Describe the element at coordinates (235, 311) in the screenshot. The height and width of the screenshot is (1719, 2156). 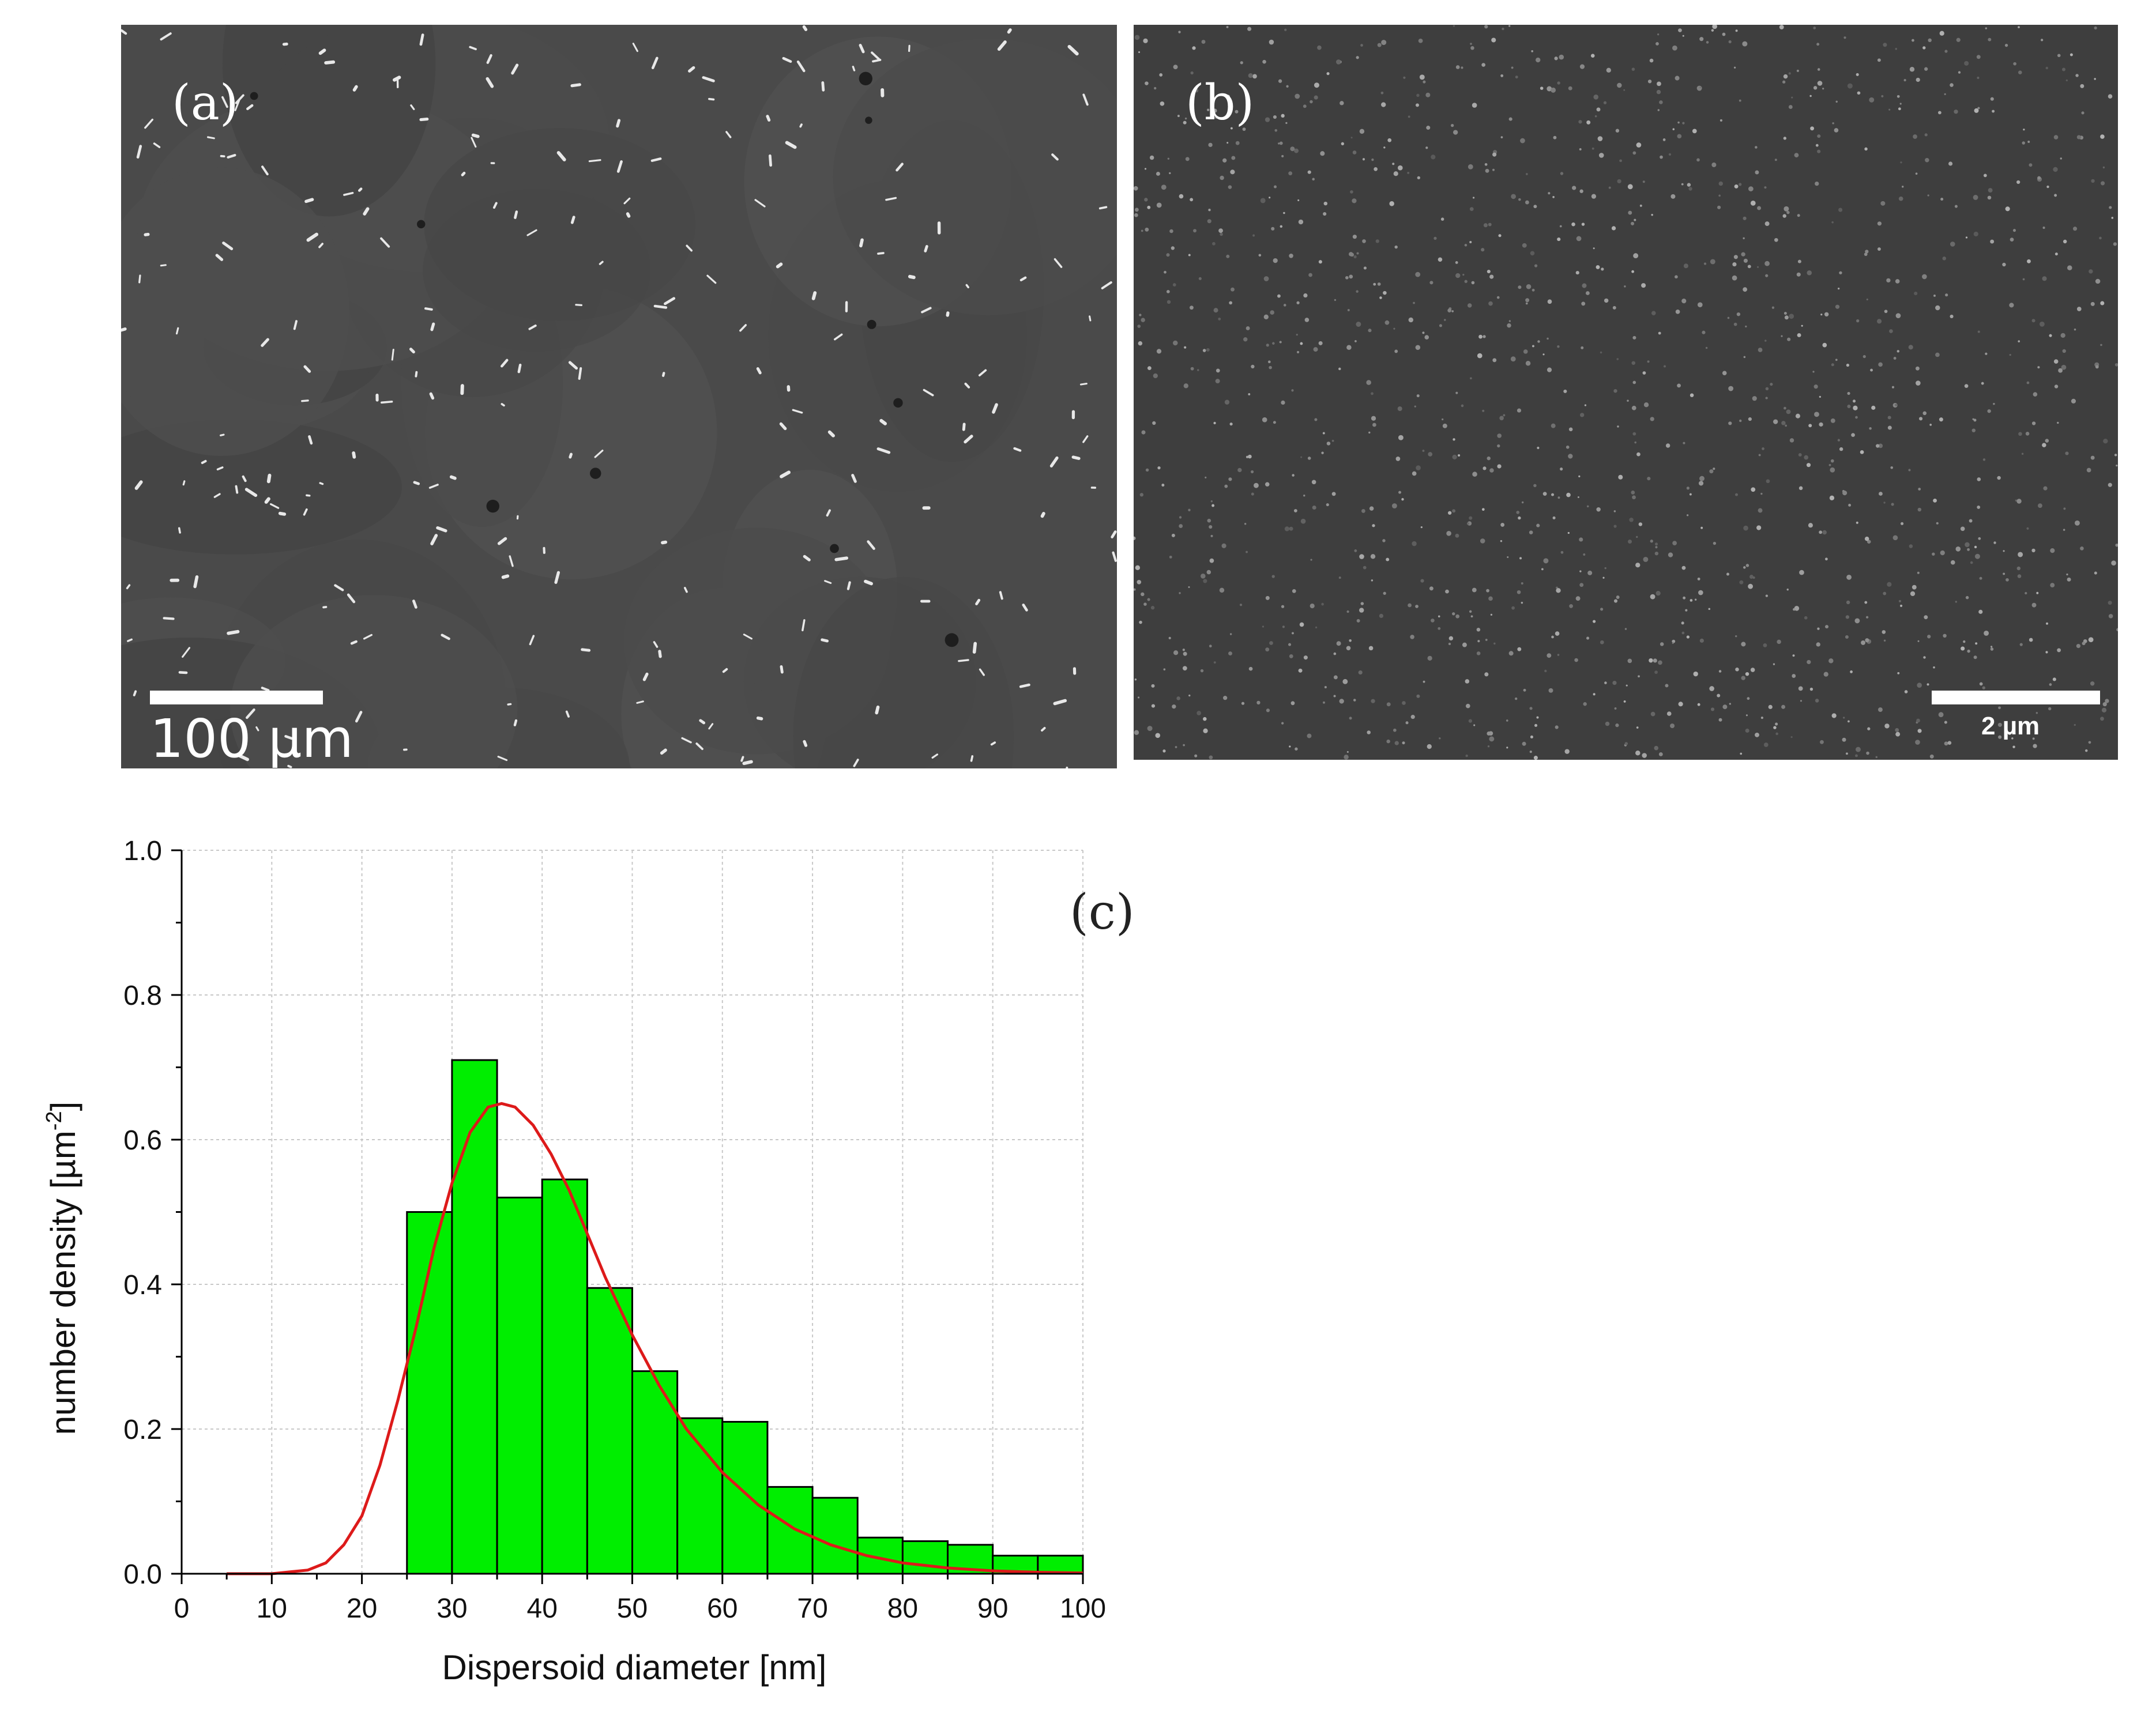
I see `grain` at that location.